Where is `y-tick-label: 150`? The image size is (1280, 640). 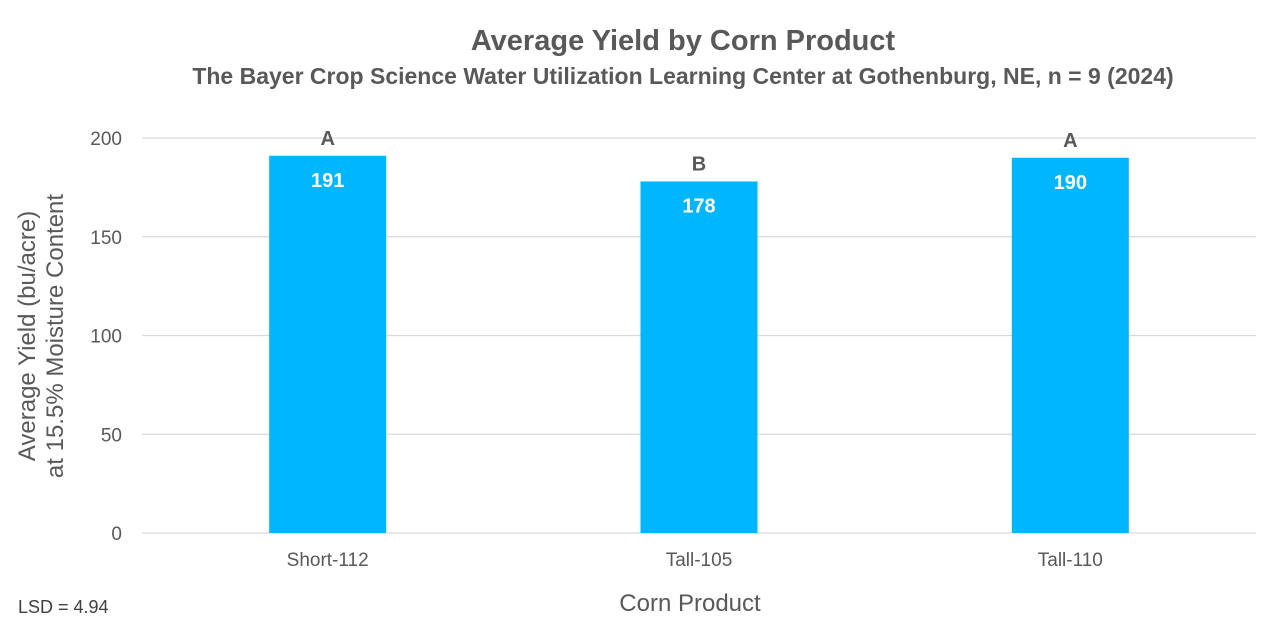
y-tick-label: 150 is located at coordinates (106, 238).